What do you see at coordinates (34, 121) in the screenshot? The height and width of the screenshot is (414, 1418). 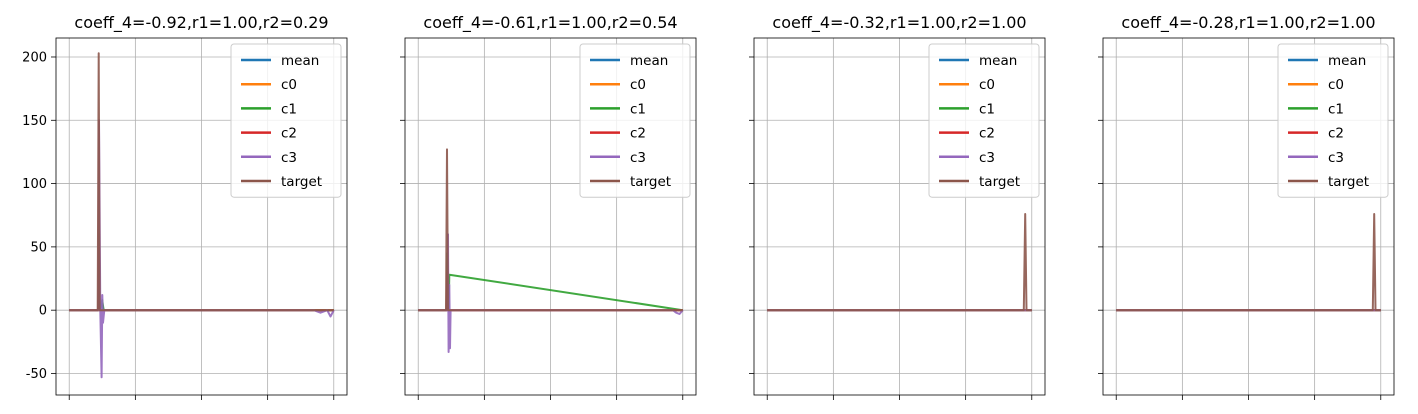 I see `y-tick-label: 150` at bounding box center [34, 121].